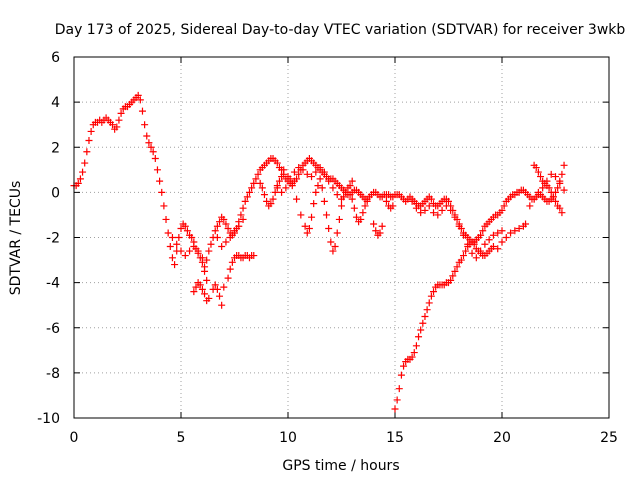  What do you see at coordinates (53, 374) in the screenshot?
I see `y-tick-label: -8` at bounding box center [53, 374].